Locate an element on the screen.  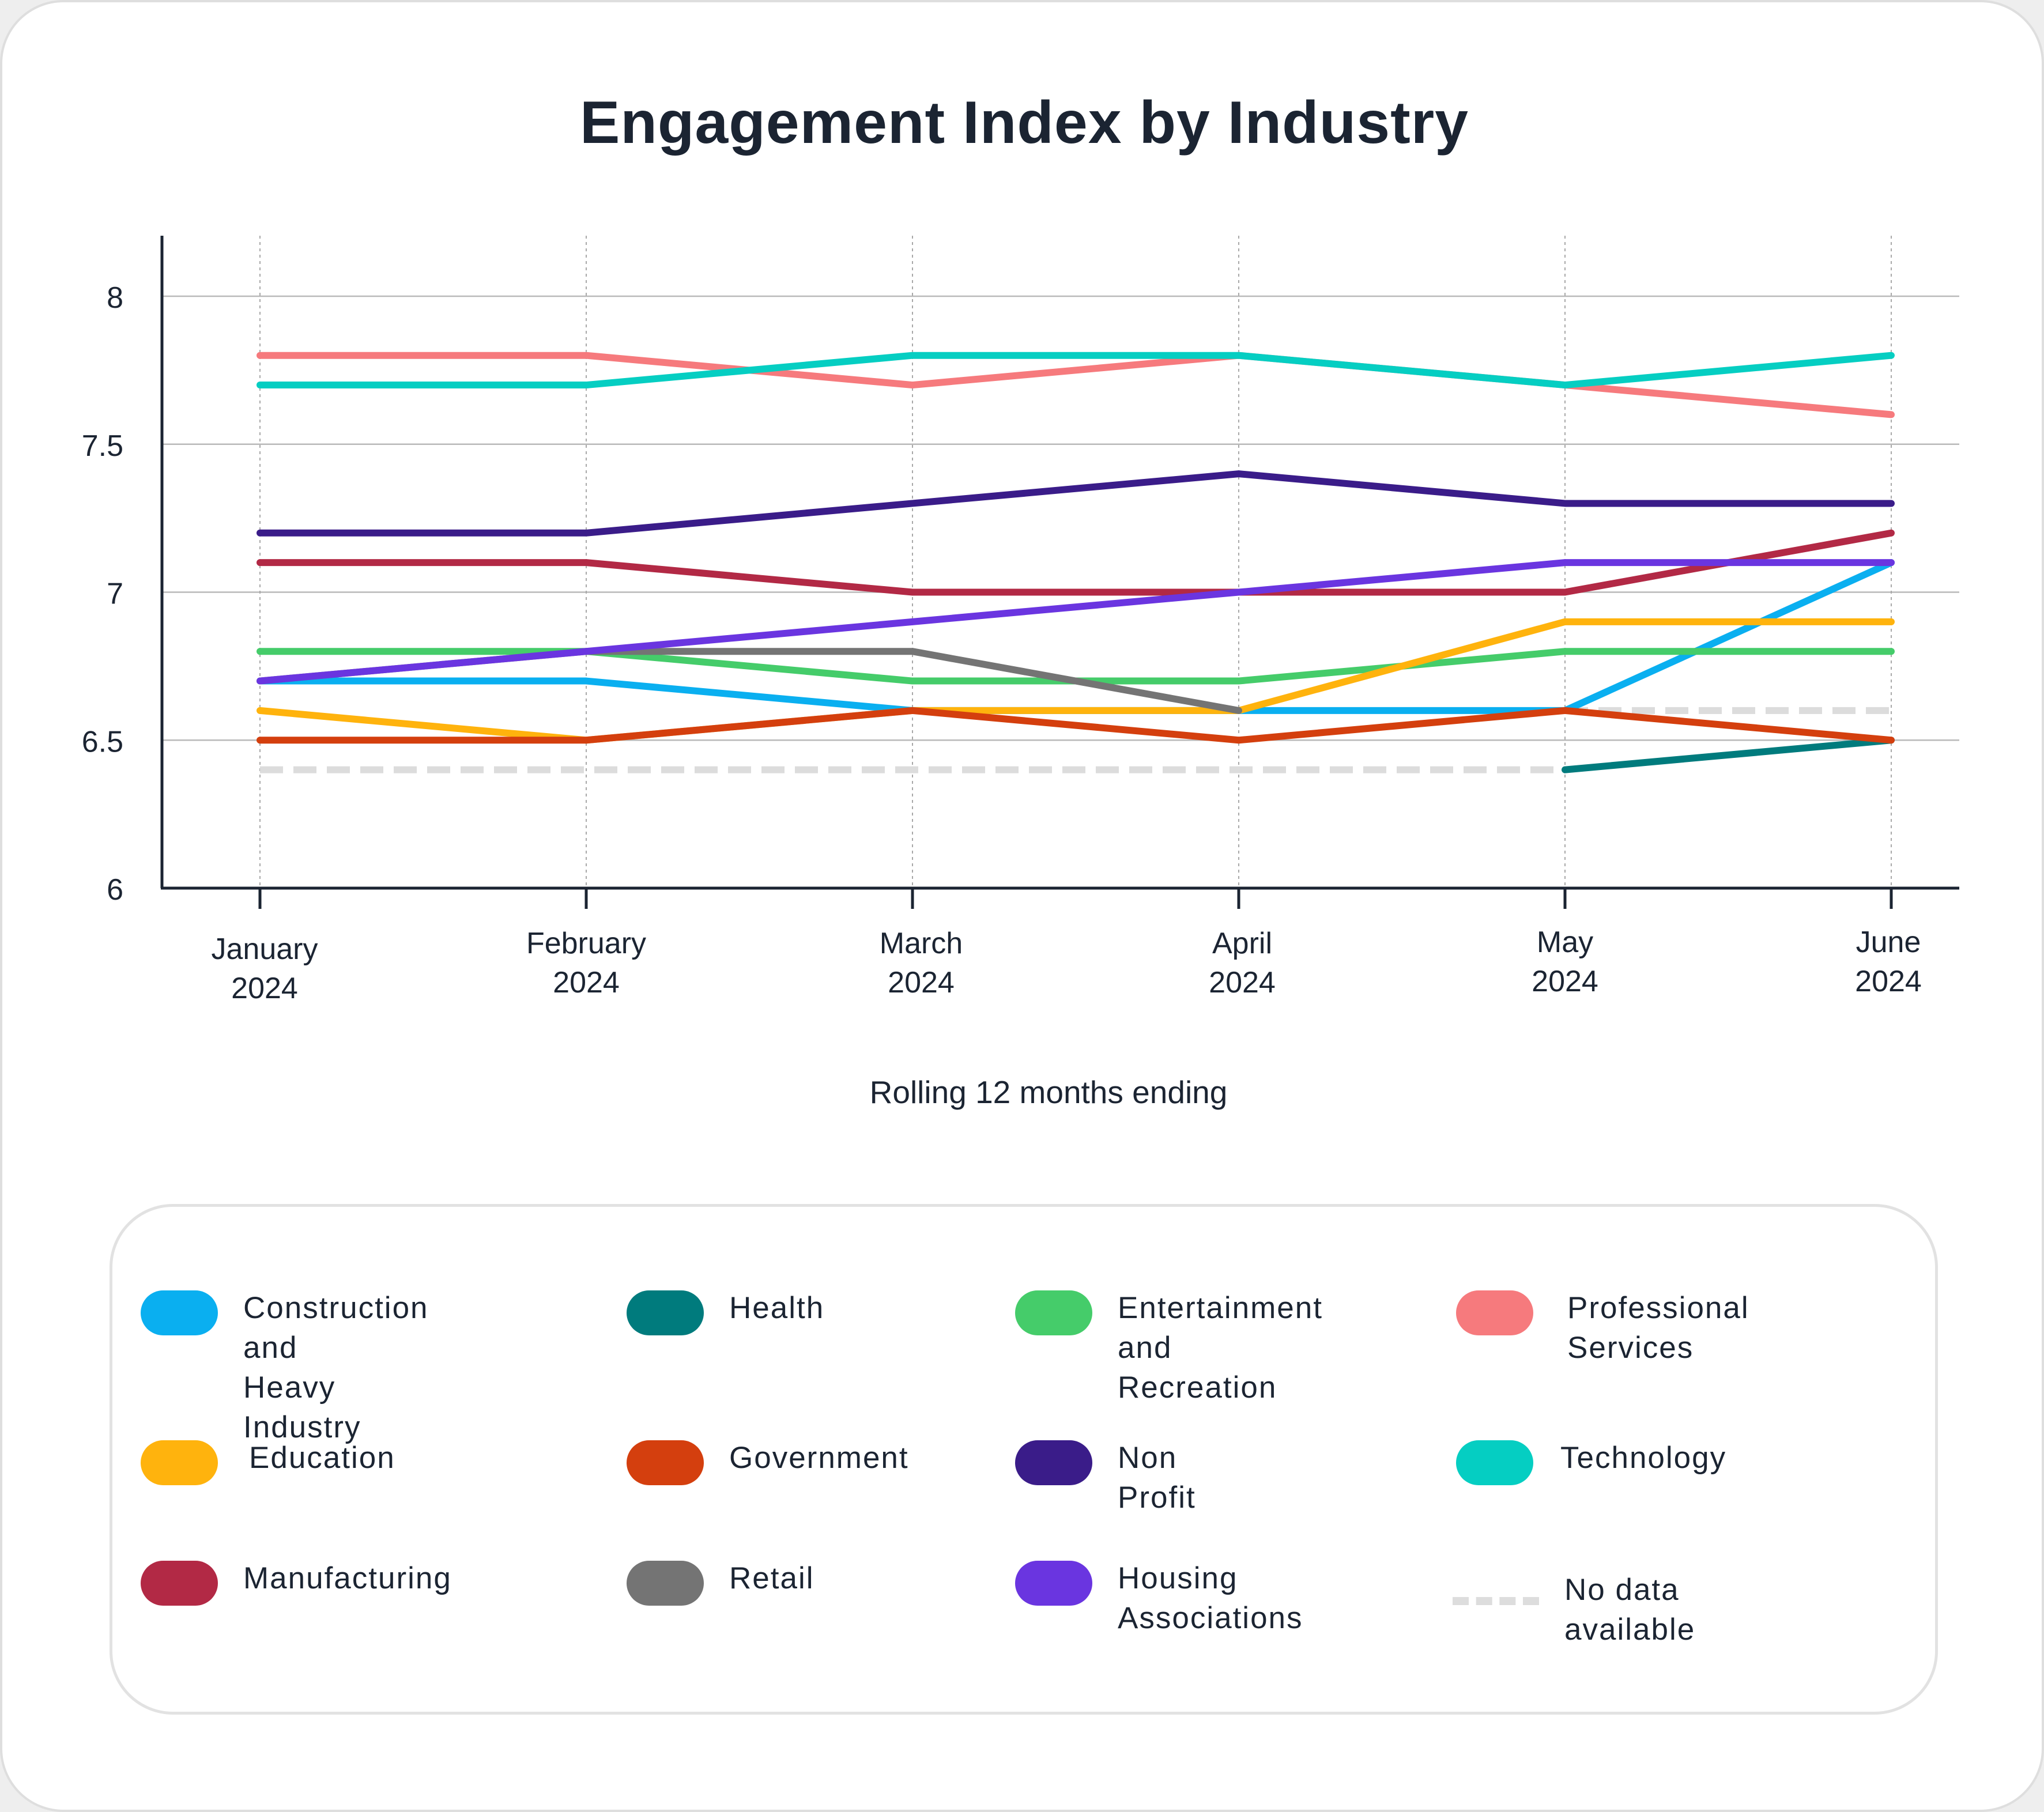
legend-label: Retail is located at coordinates (771, 1578).